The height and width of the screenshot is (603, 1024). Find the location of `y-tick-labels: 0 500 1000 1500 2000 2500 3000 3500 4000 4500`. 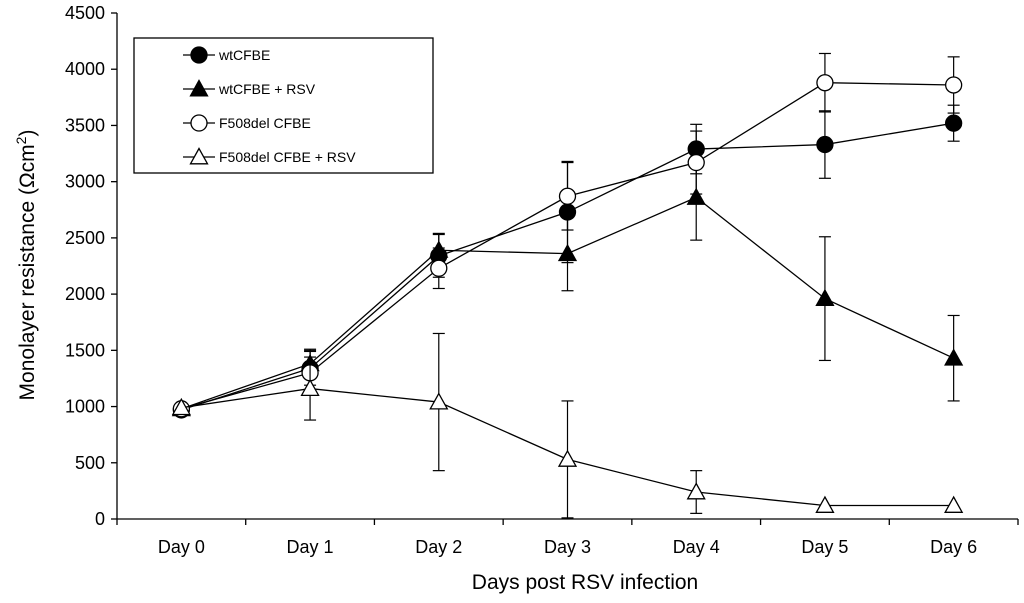

y-tick-labels: 0 500 1000 1500 2000 2500 3000 3500 4000 4500 is located at coordinates (85, 266).